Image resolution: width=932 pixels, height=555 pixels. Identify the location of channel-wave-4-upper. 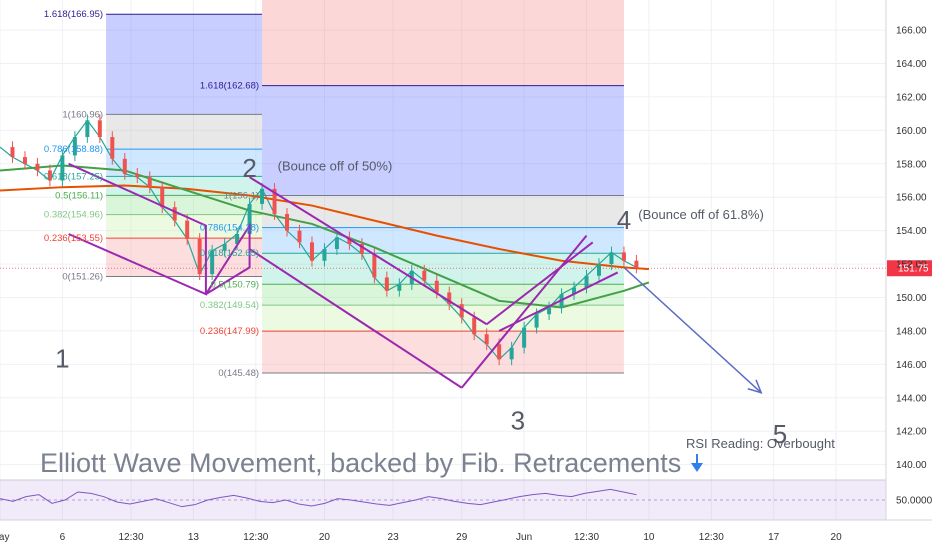
(540, 283).